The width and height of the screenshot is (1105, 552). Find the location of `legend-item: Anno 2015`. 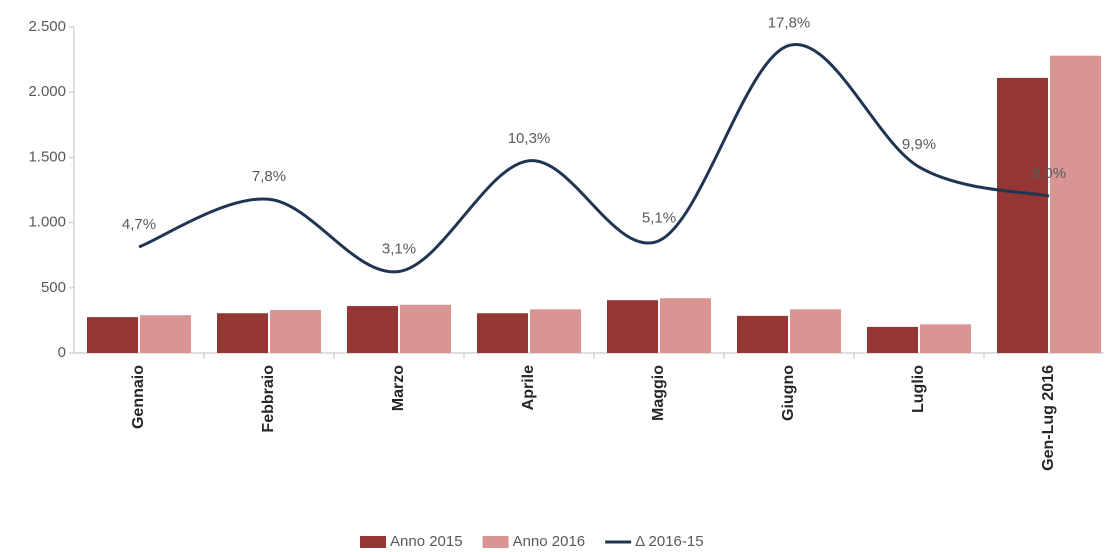

legend-item: Anno 2015 is located at coordinates (411, 541).